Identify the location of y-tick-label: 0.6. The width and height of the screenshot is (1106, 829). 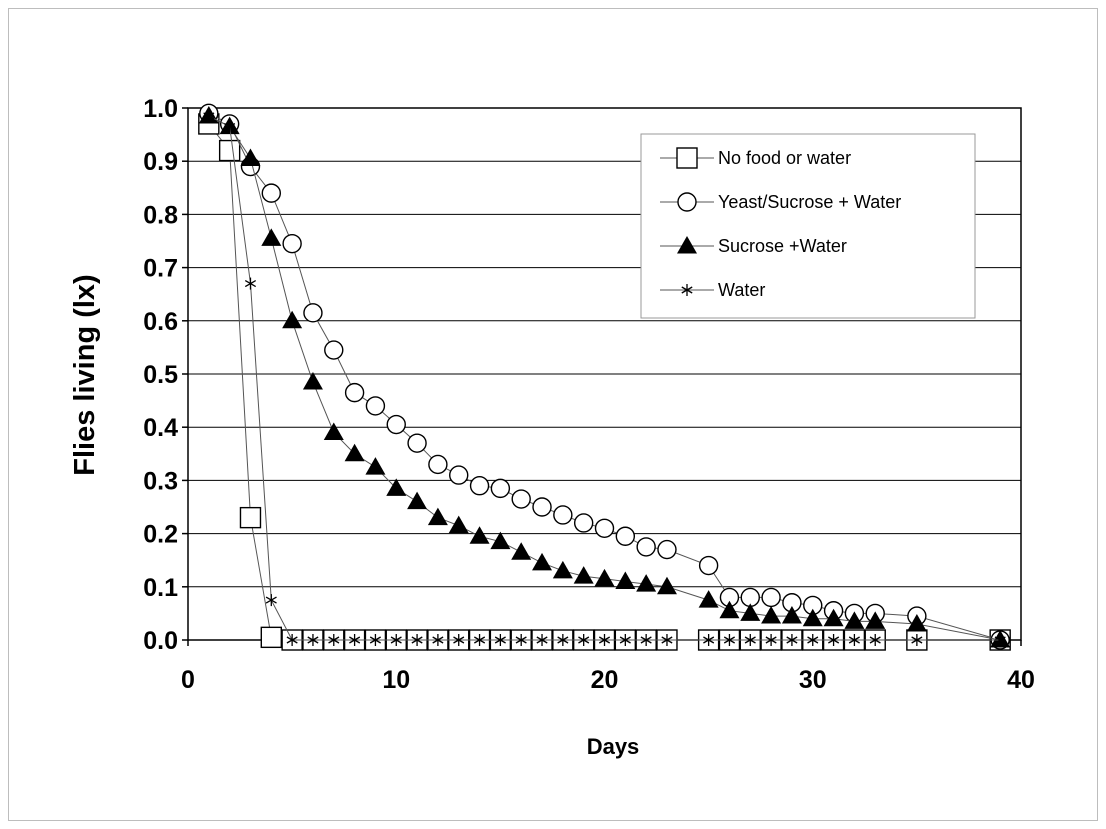
(160, 322).